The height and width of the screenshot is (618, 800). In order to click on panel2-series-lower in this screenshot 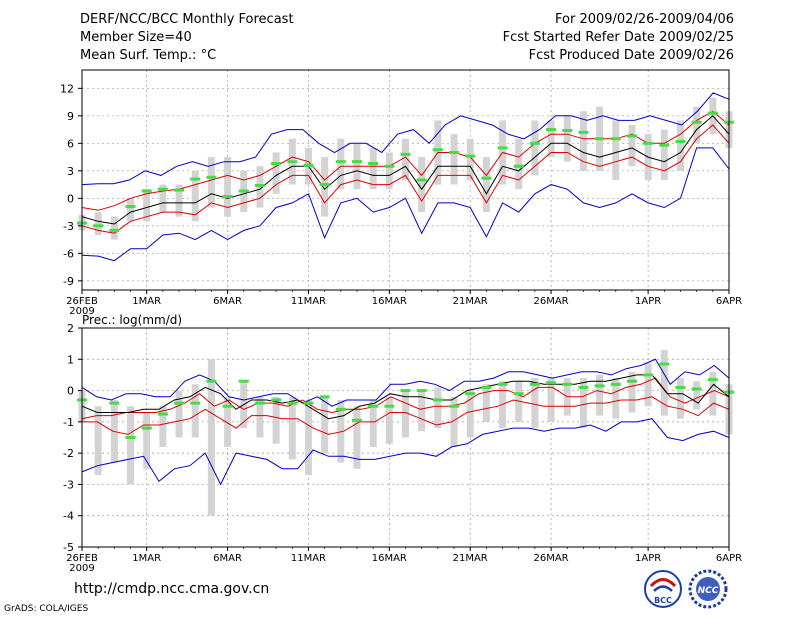, I will do `click(406, 415)`.